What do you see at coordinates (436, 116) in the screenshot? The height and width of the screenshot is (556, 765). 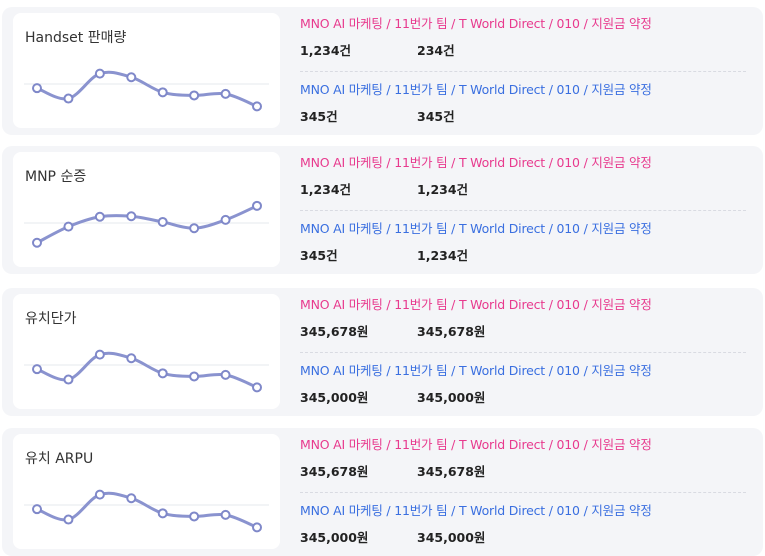 I see `metric-value-compare: 345건` at bounding box center [436, 116].